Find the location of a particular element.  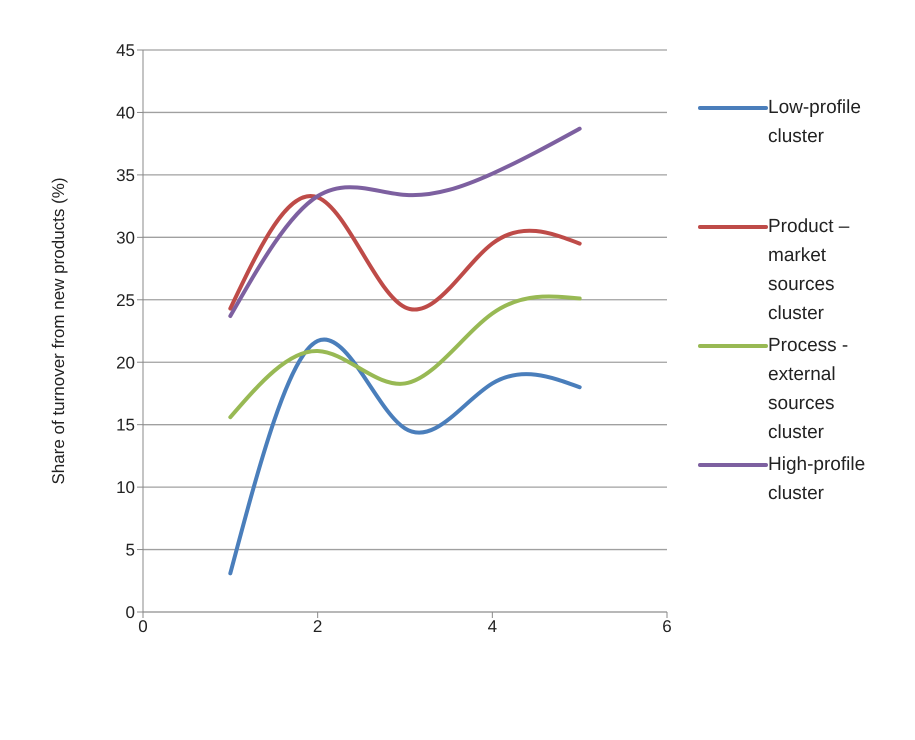

y-tick-label: 25 is located at coordinates (125, 300).